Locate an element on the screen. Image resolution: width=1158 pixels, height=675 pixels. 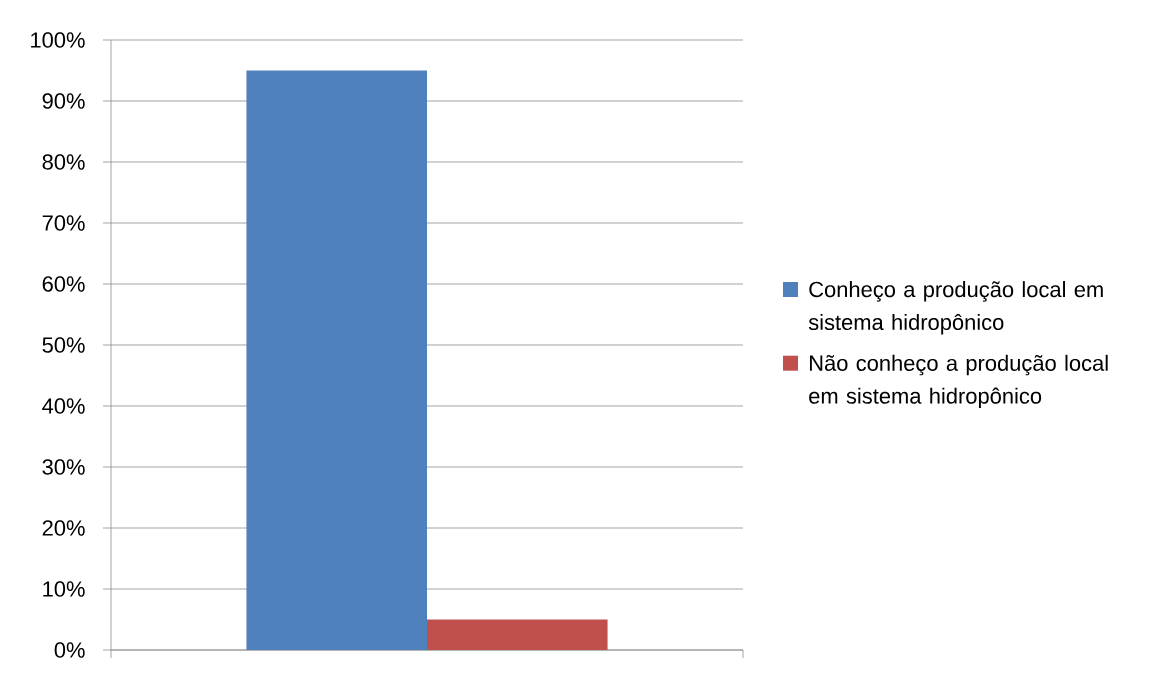
y-tick-label: 0% is located at coordinates (69, 650).